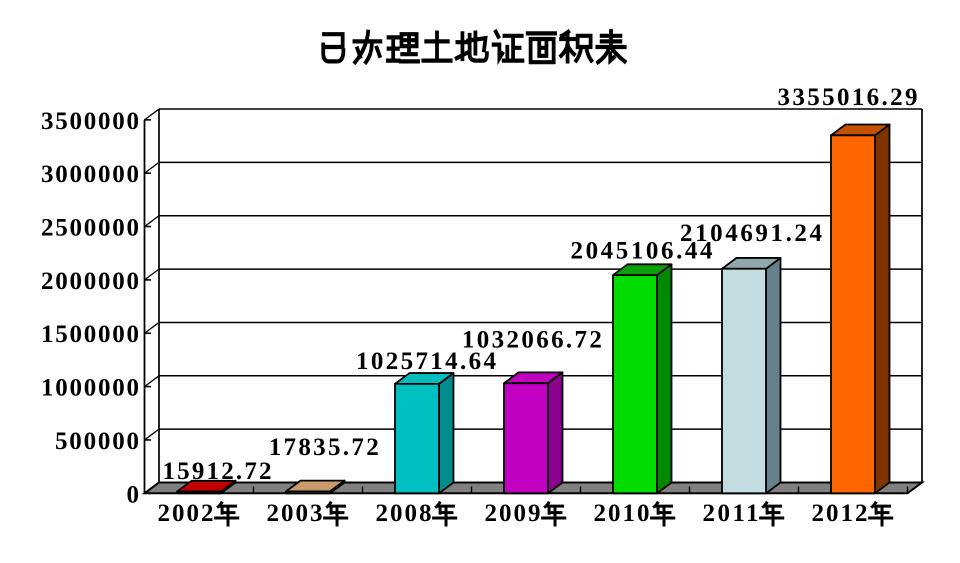 The width and height of the screenshot is (960, 563). What do you see at coordinates (90, 388) in the screenshot?
I see `svg-text: 1000000` at bounding box center [90, 388].